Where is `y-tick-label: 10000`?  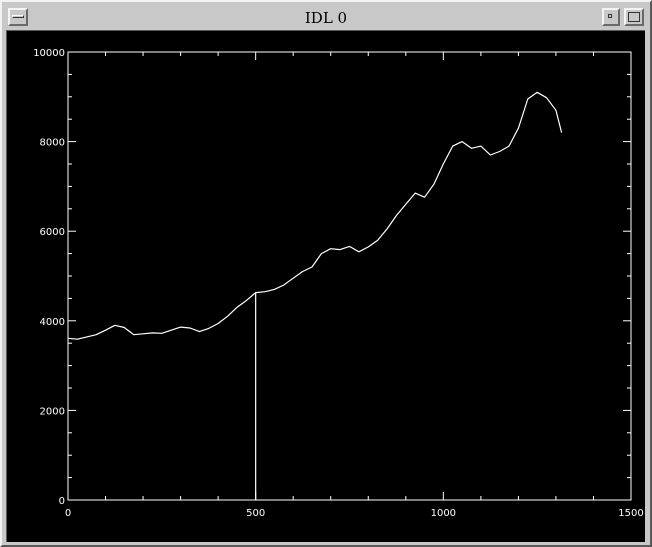
y-tick-label: 10000 is located at coordinates (49, 53).